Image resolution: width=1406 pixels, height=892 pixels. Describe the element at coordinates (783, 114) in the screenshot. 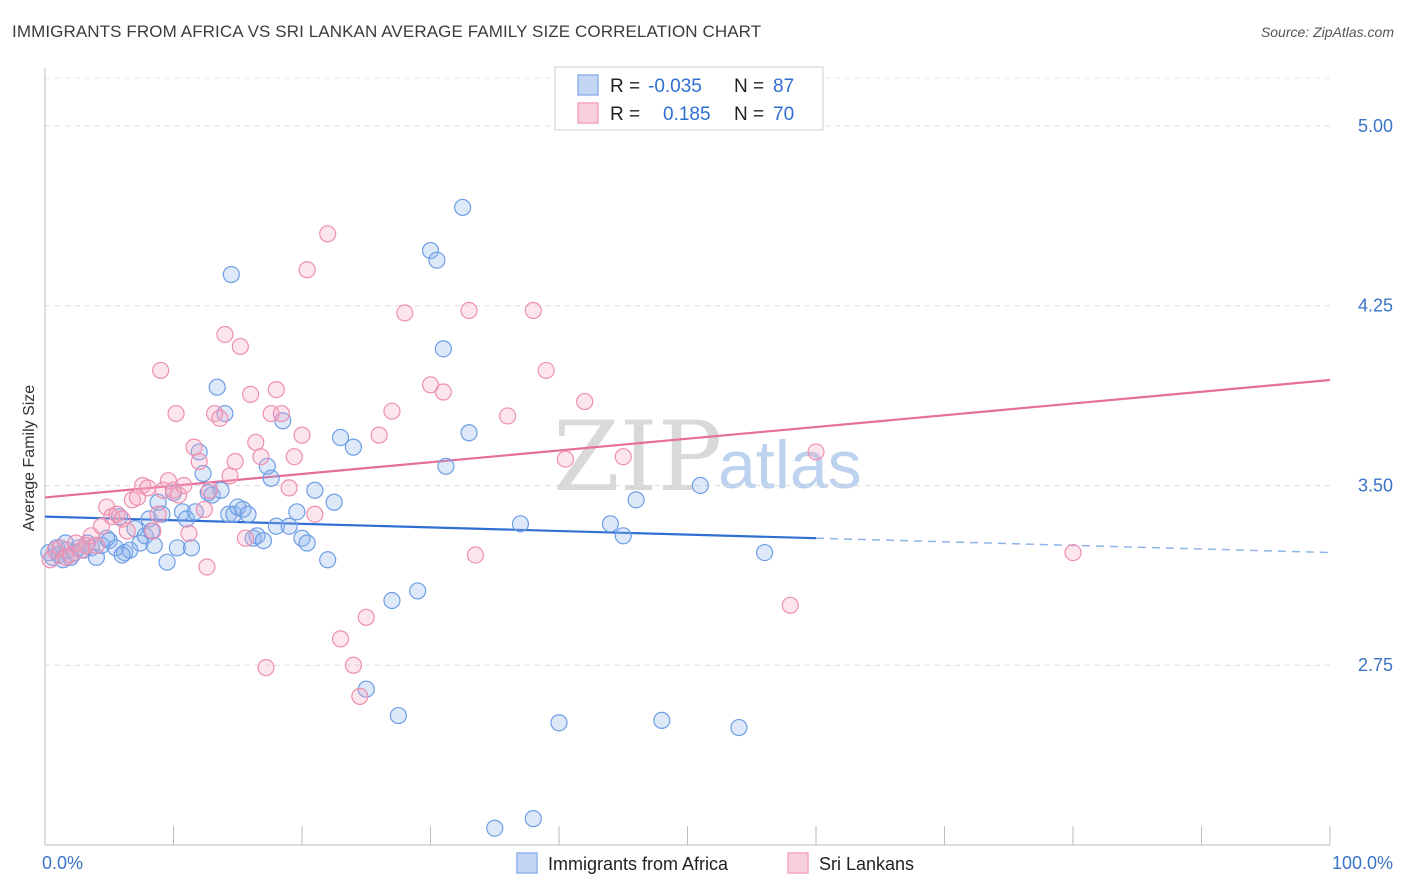

I see `legend-n-value-srilankan: 70` at that location.